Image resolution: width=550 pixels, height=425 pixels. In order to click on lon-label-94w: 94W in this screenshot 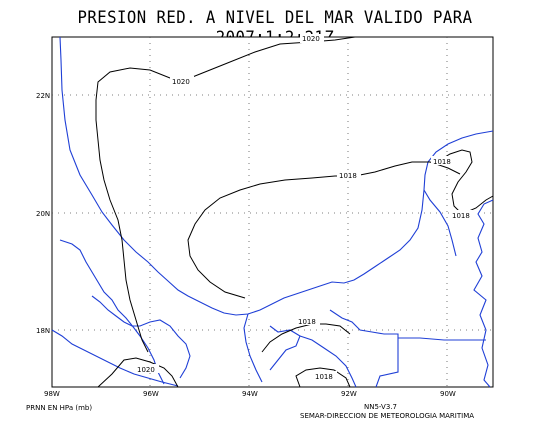, I will do `click(250, 394)`.